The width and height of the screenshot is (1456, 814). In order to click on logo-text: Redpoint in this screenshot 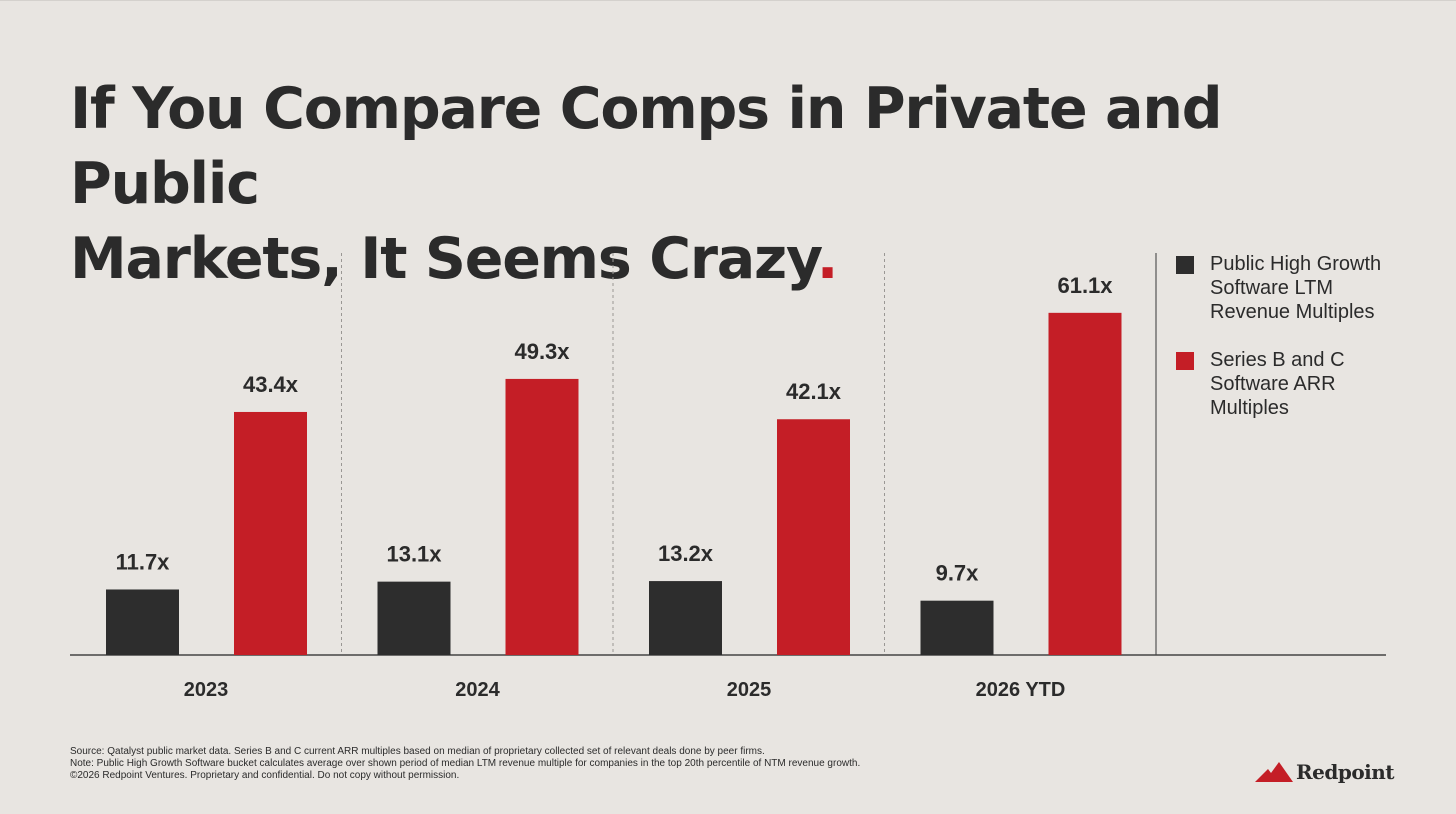, I will do `click(1345, 772)`.